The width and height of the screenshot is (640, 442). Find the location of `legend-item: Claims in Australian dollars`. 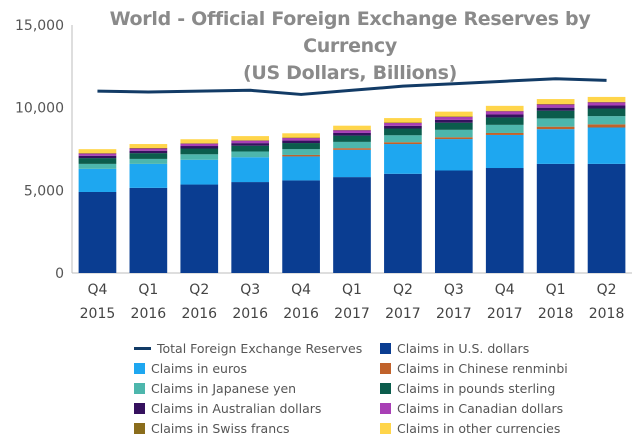

legend-item: Claims in Australian dollars is located at coordinates (257, 408).